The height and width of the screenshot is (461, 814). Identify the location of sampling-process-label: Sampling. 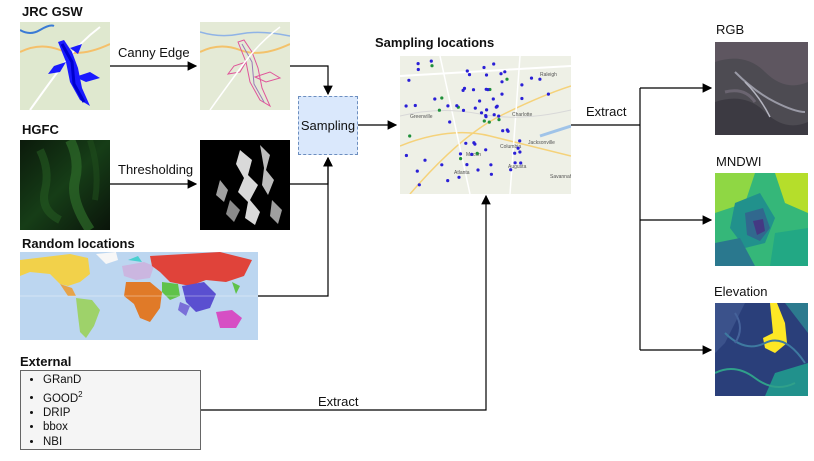
(328, 125).